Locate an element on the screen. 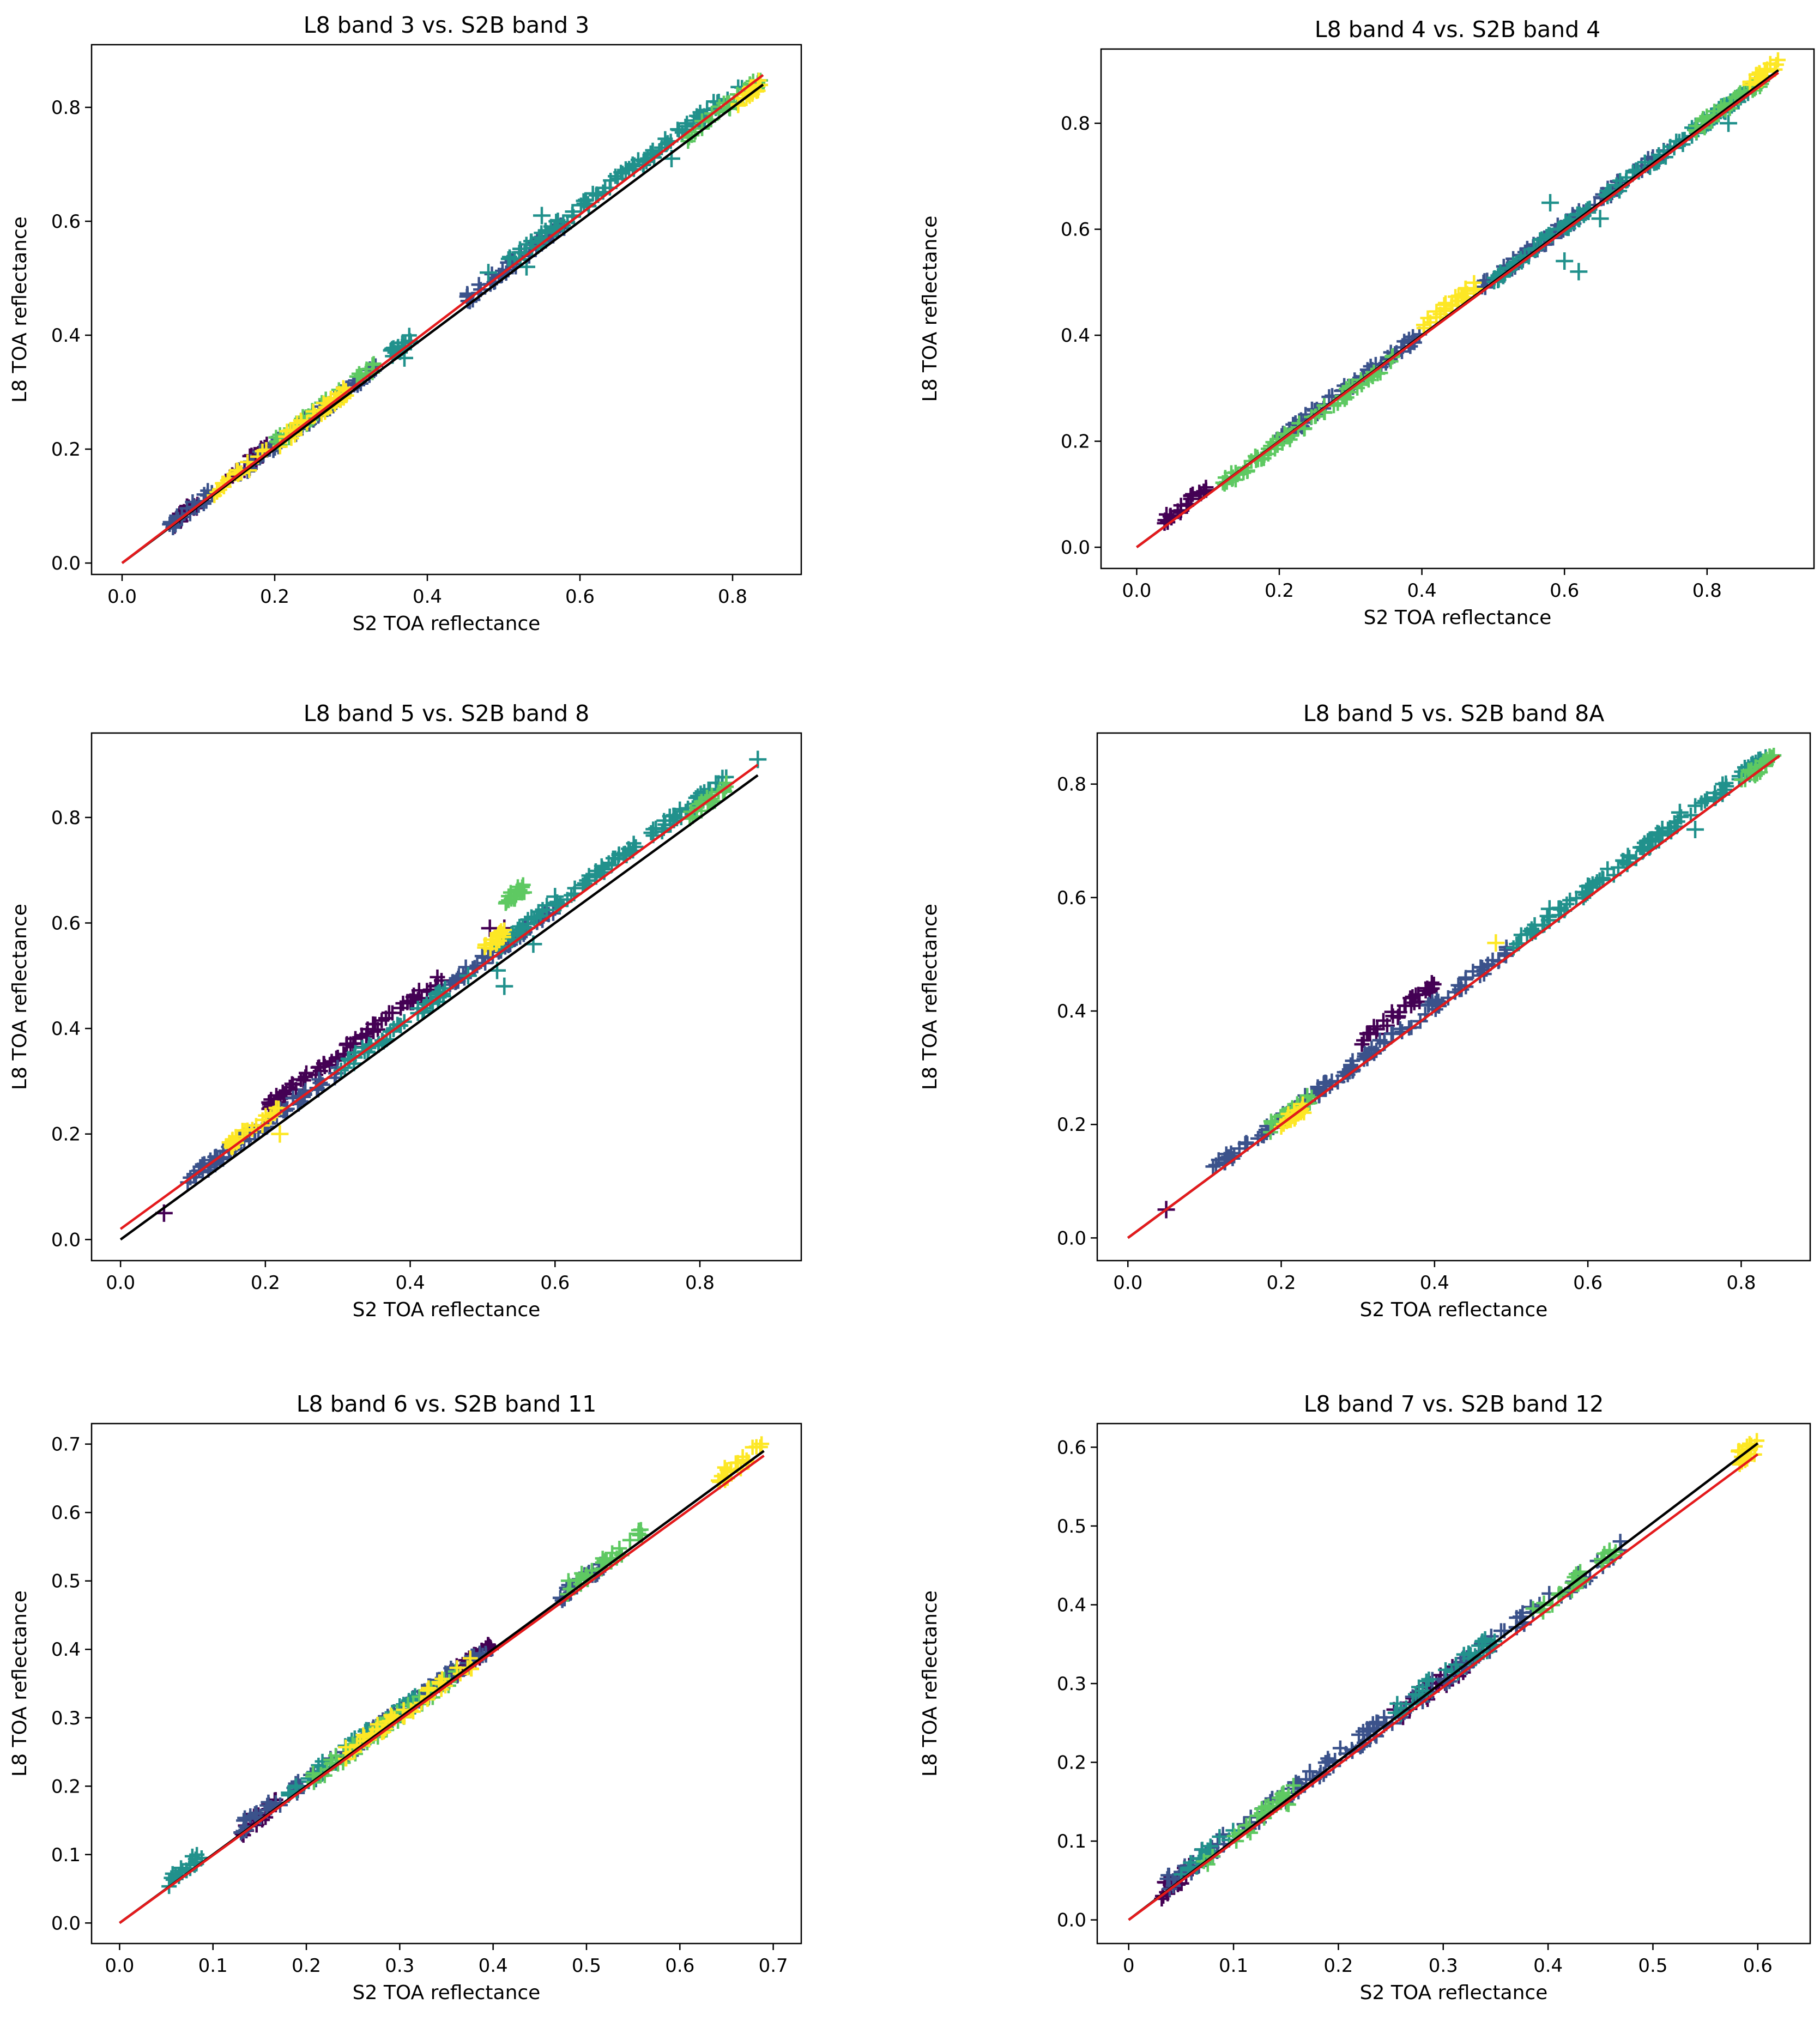 This screenshot has width=1820, height=2022. plot-frame is located at coordinates (446, 997).